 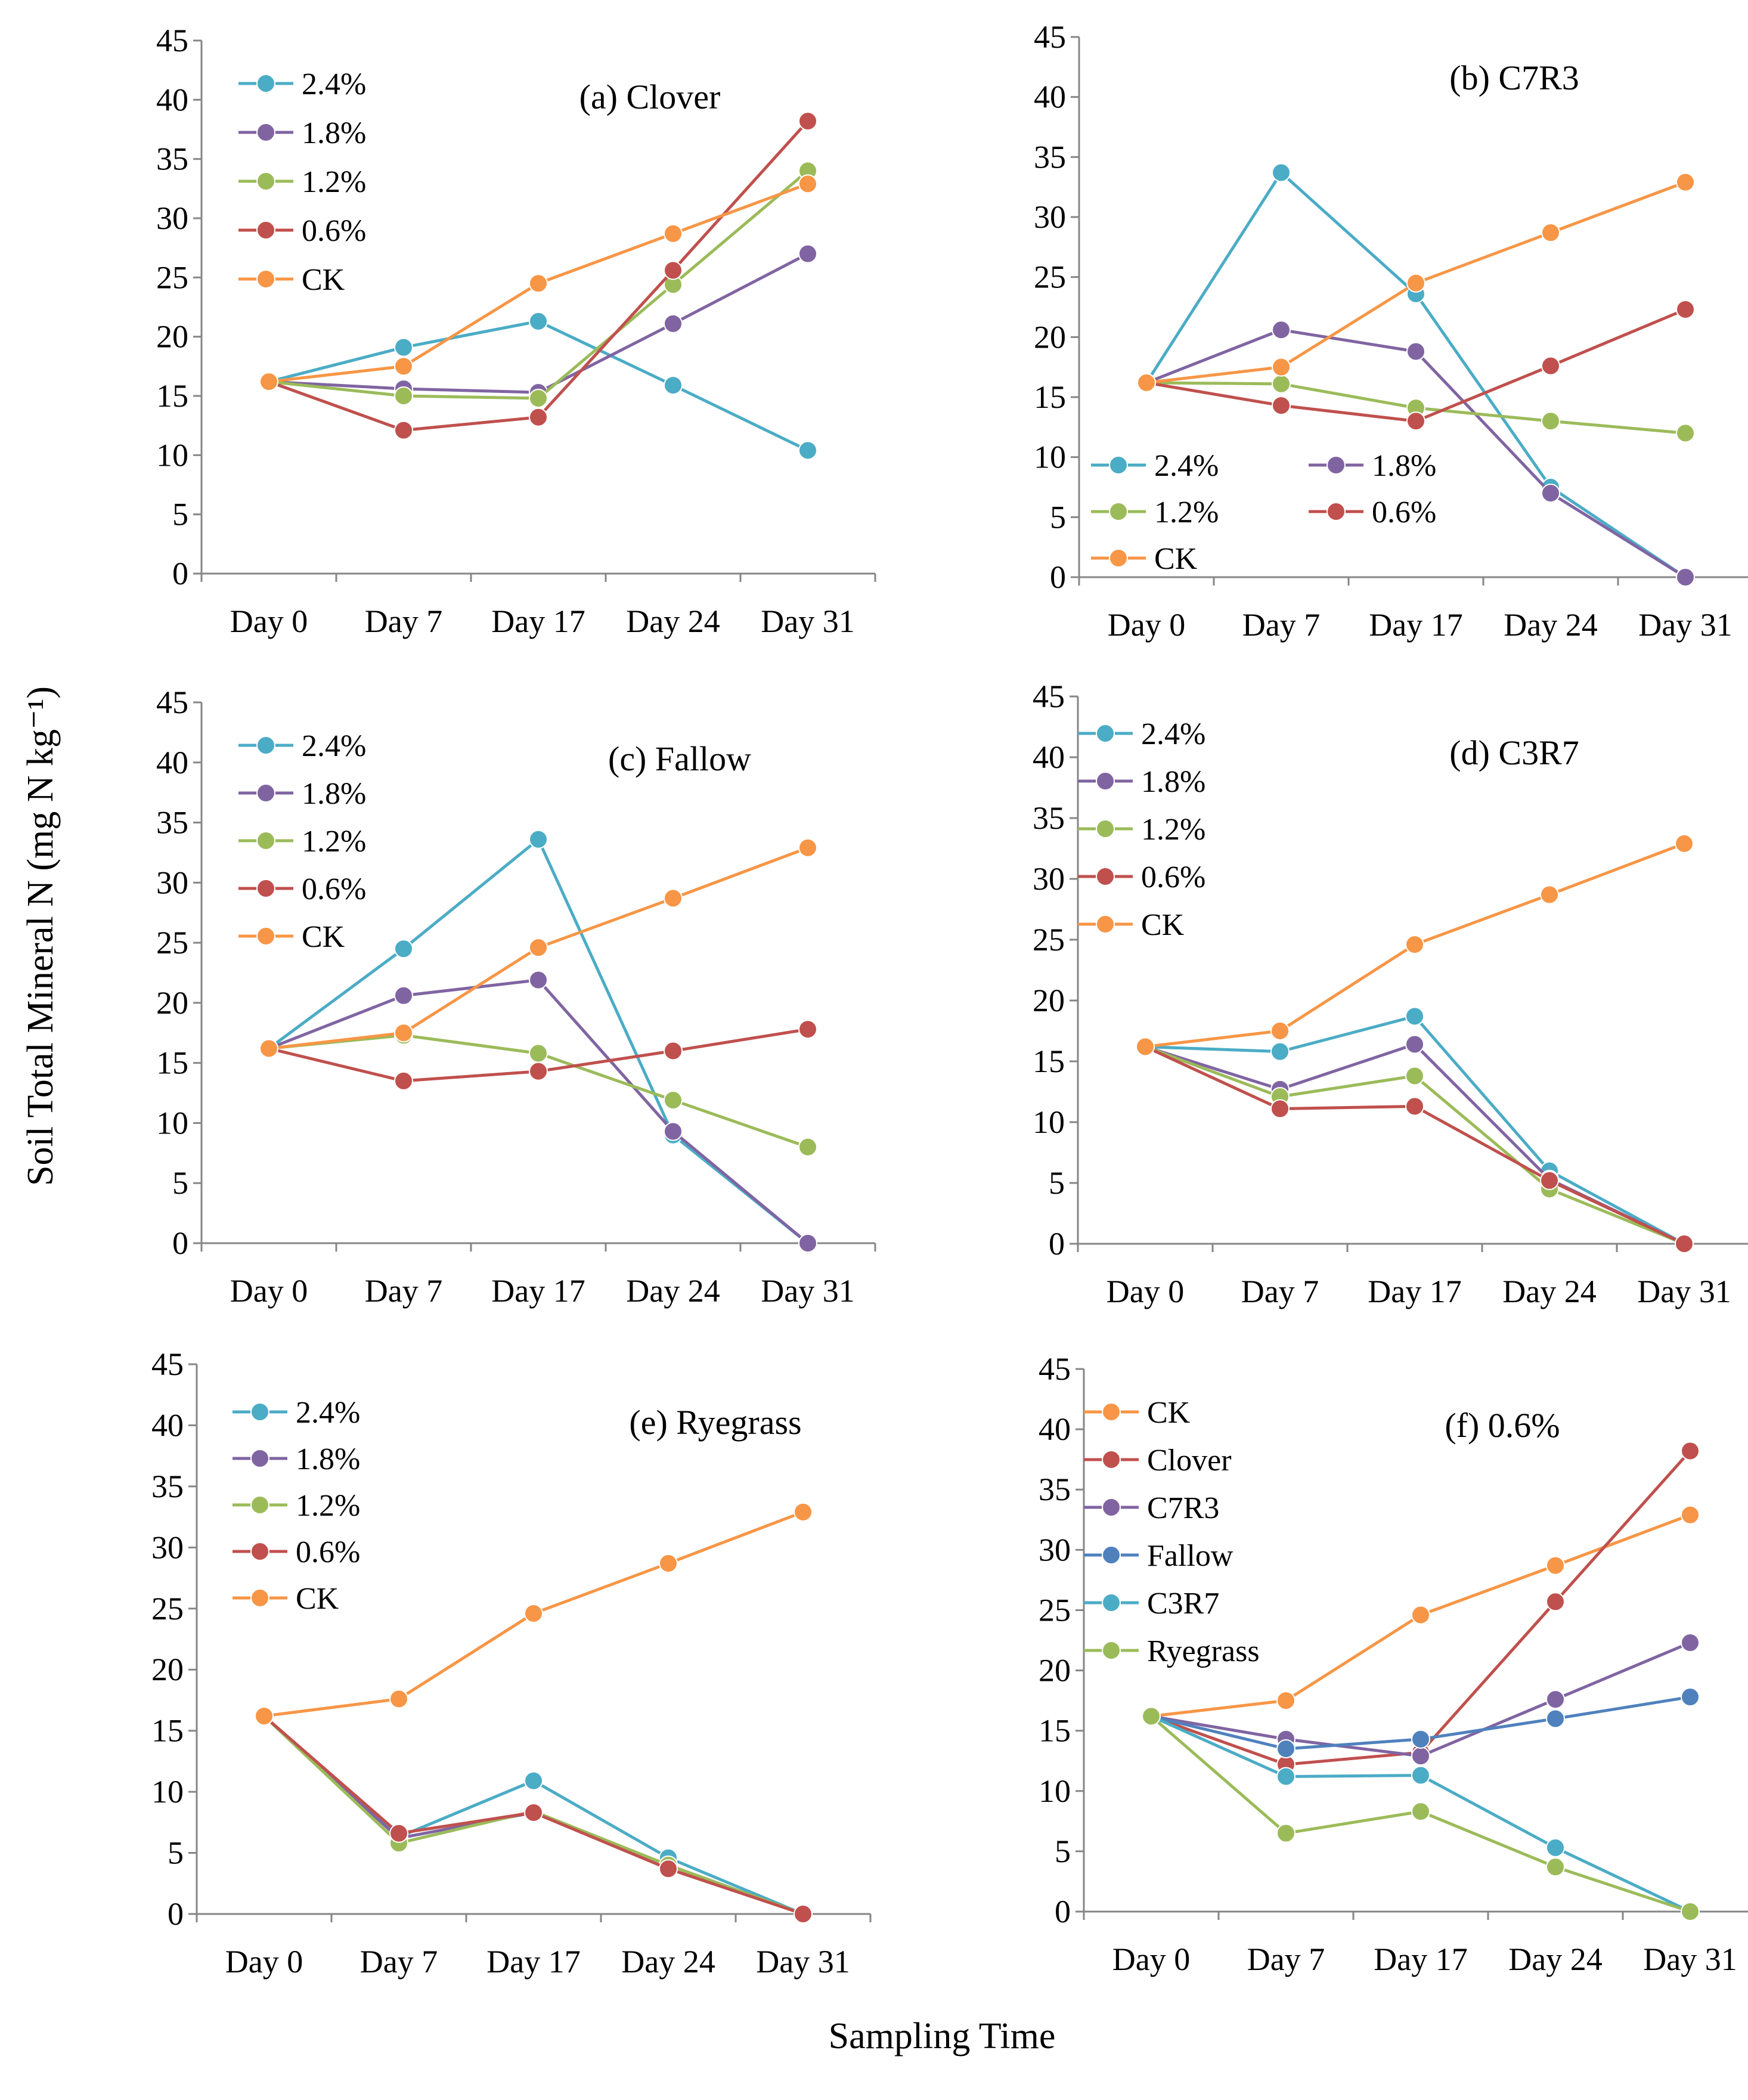 What do you see at coordinates (1172, 1532) in the screenshot?
I see `legend: CK Clover C7R3 Fallow C3R7 Ryegrass` at bounding box center [1172, 1532].